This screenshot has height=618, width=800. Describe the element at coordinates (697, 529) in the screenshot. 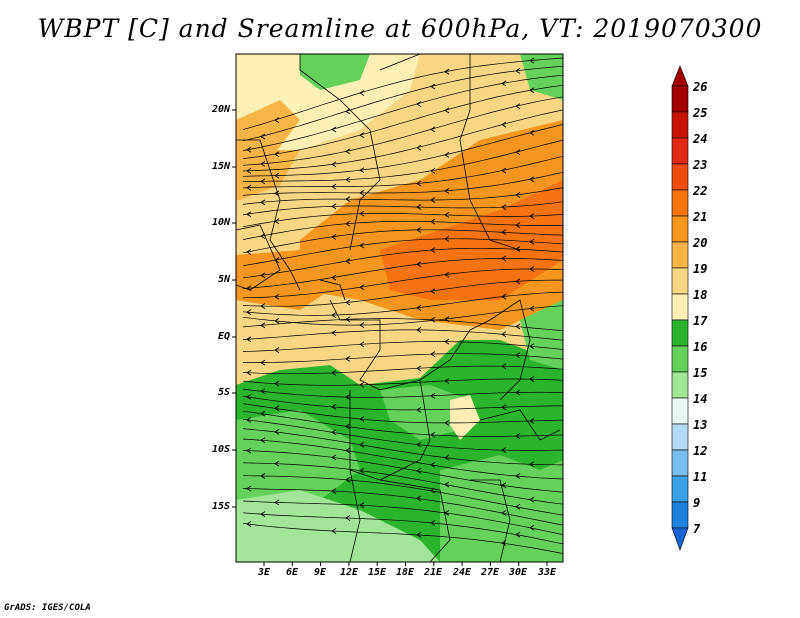

I see `colorbar-label: 7` at that location.